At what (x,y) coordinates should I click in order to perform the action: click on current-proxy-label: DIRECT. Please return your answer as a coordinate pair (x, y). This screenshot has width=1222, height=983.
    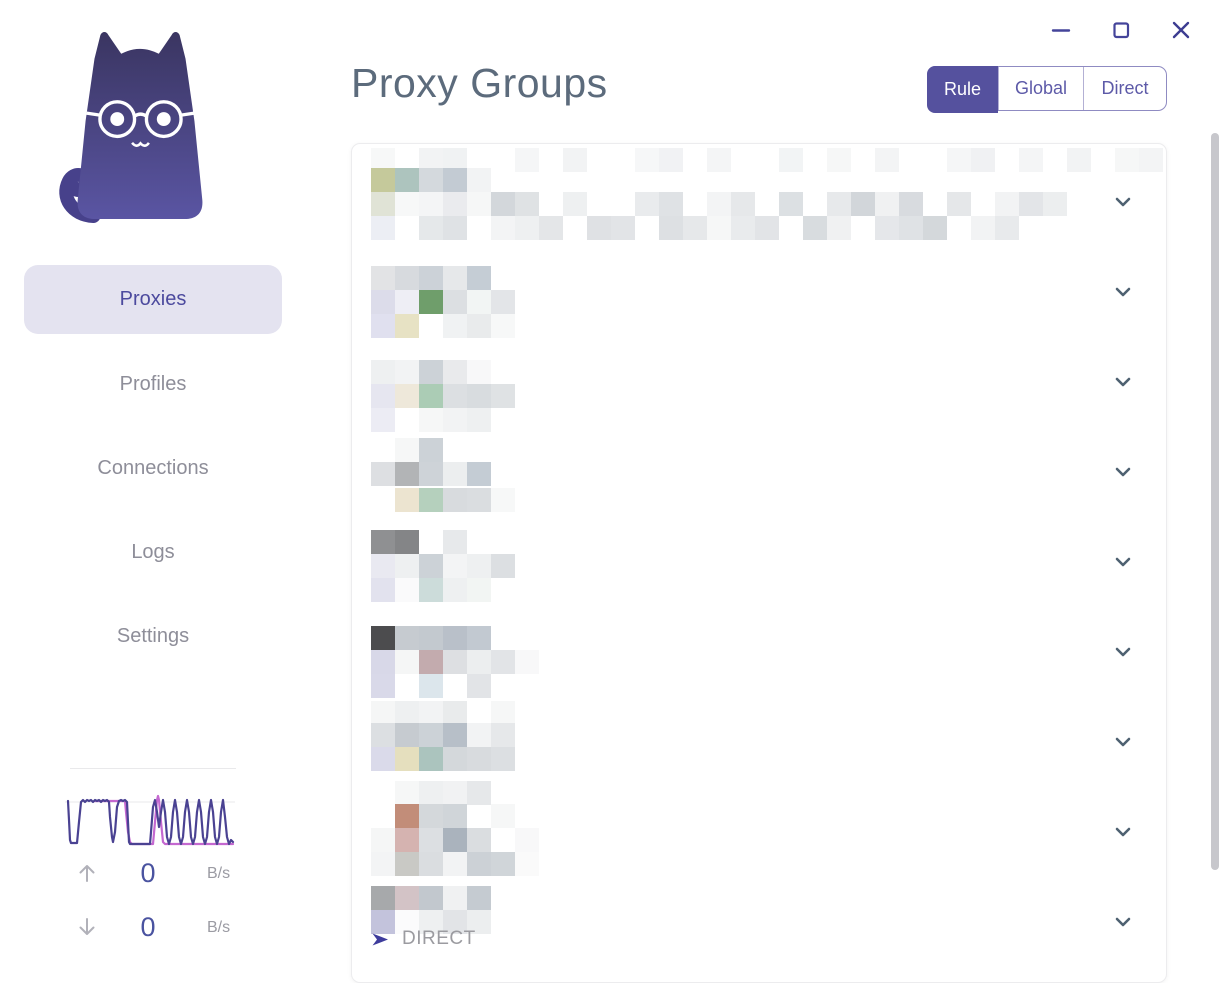
    Looking at the image, I should click on (439, 938).